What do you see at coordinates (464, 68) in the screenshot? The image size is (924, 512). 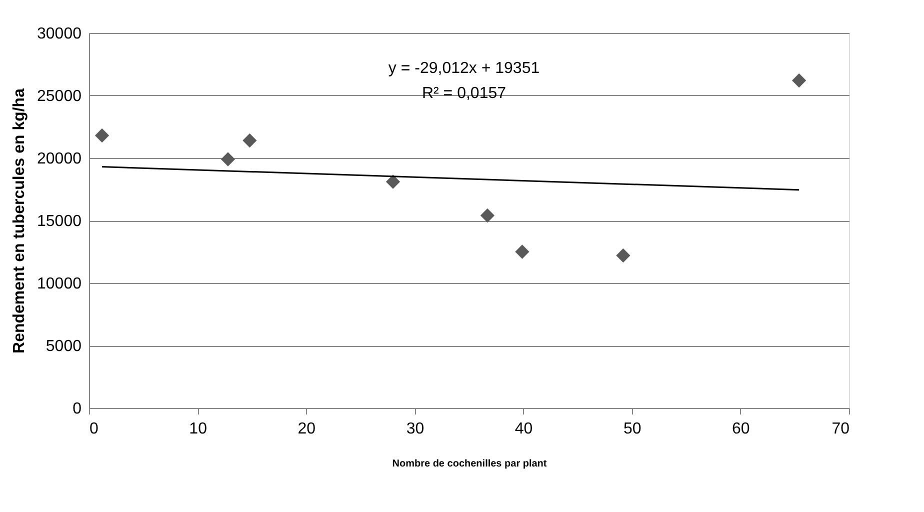 I see `annotation: y = -29,012x + 19351` at bounding box center [464, 68].